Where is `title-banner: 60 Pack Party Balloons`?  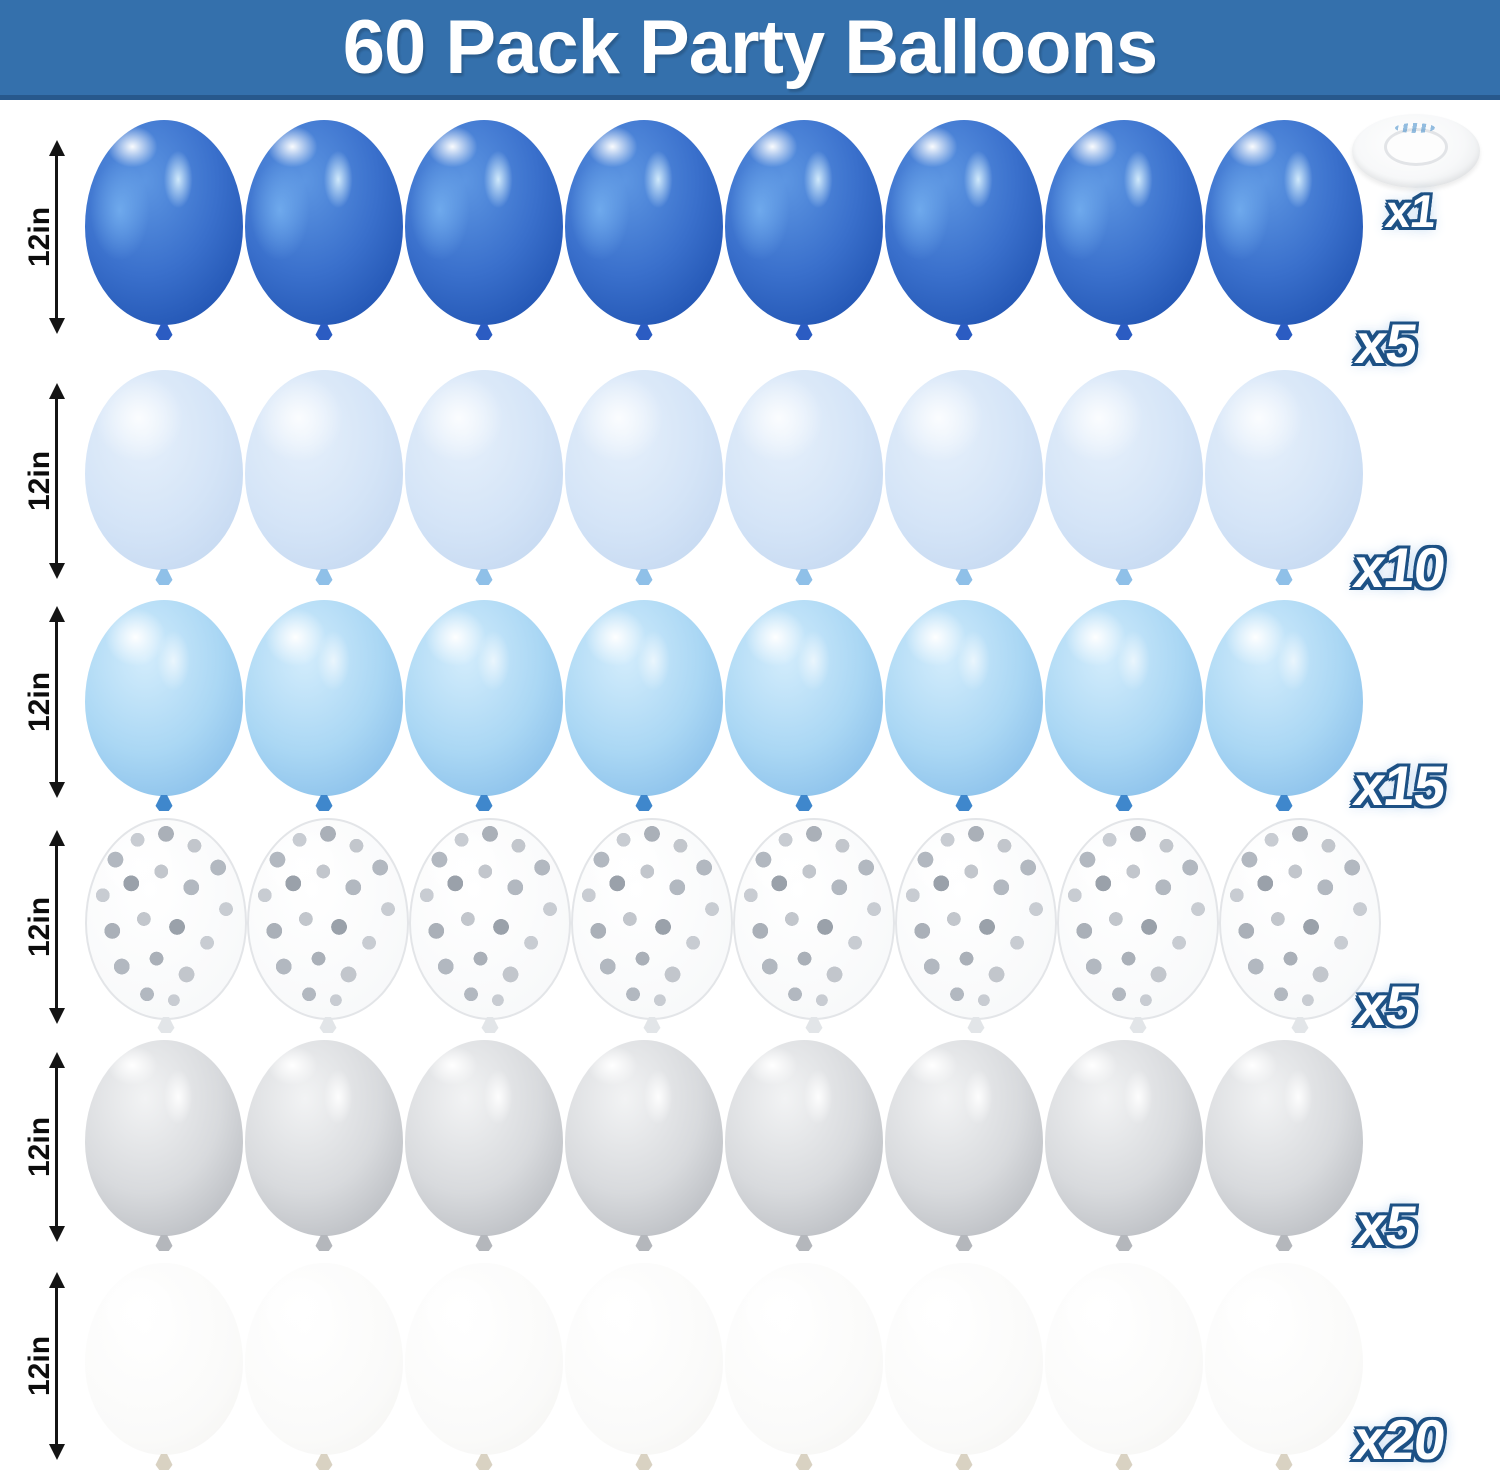
title-banner: 60 Pack Party Balloons is located at coordinates (750, 50).